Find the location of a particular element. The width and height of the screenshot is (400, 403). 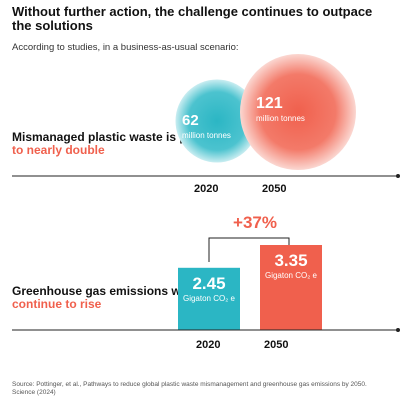

bar-2050-unit: Gigaton CO₂ e is located at coordinates (291, 275).